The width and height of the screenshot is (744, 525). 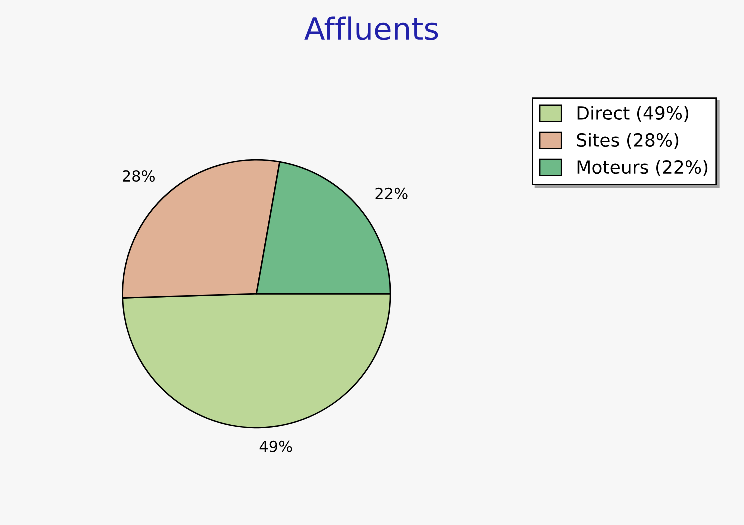 I want to click on chart-title: Affluents, so click(x=371, y=28).